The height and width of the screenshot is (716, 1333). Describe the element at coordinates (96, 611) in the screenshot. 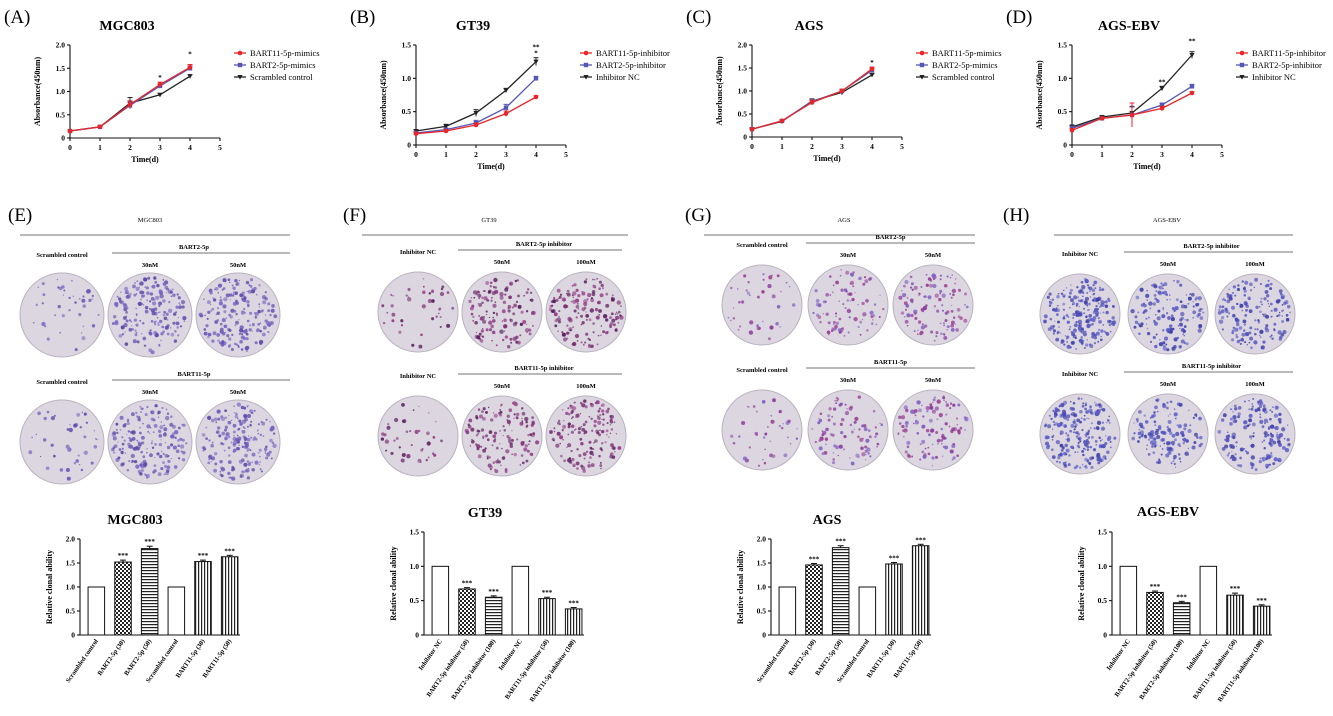

I see `bar` at that location.